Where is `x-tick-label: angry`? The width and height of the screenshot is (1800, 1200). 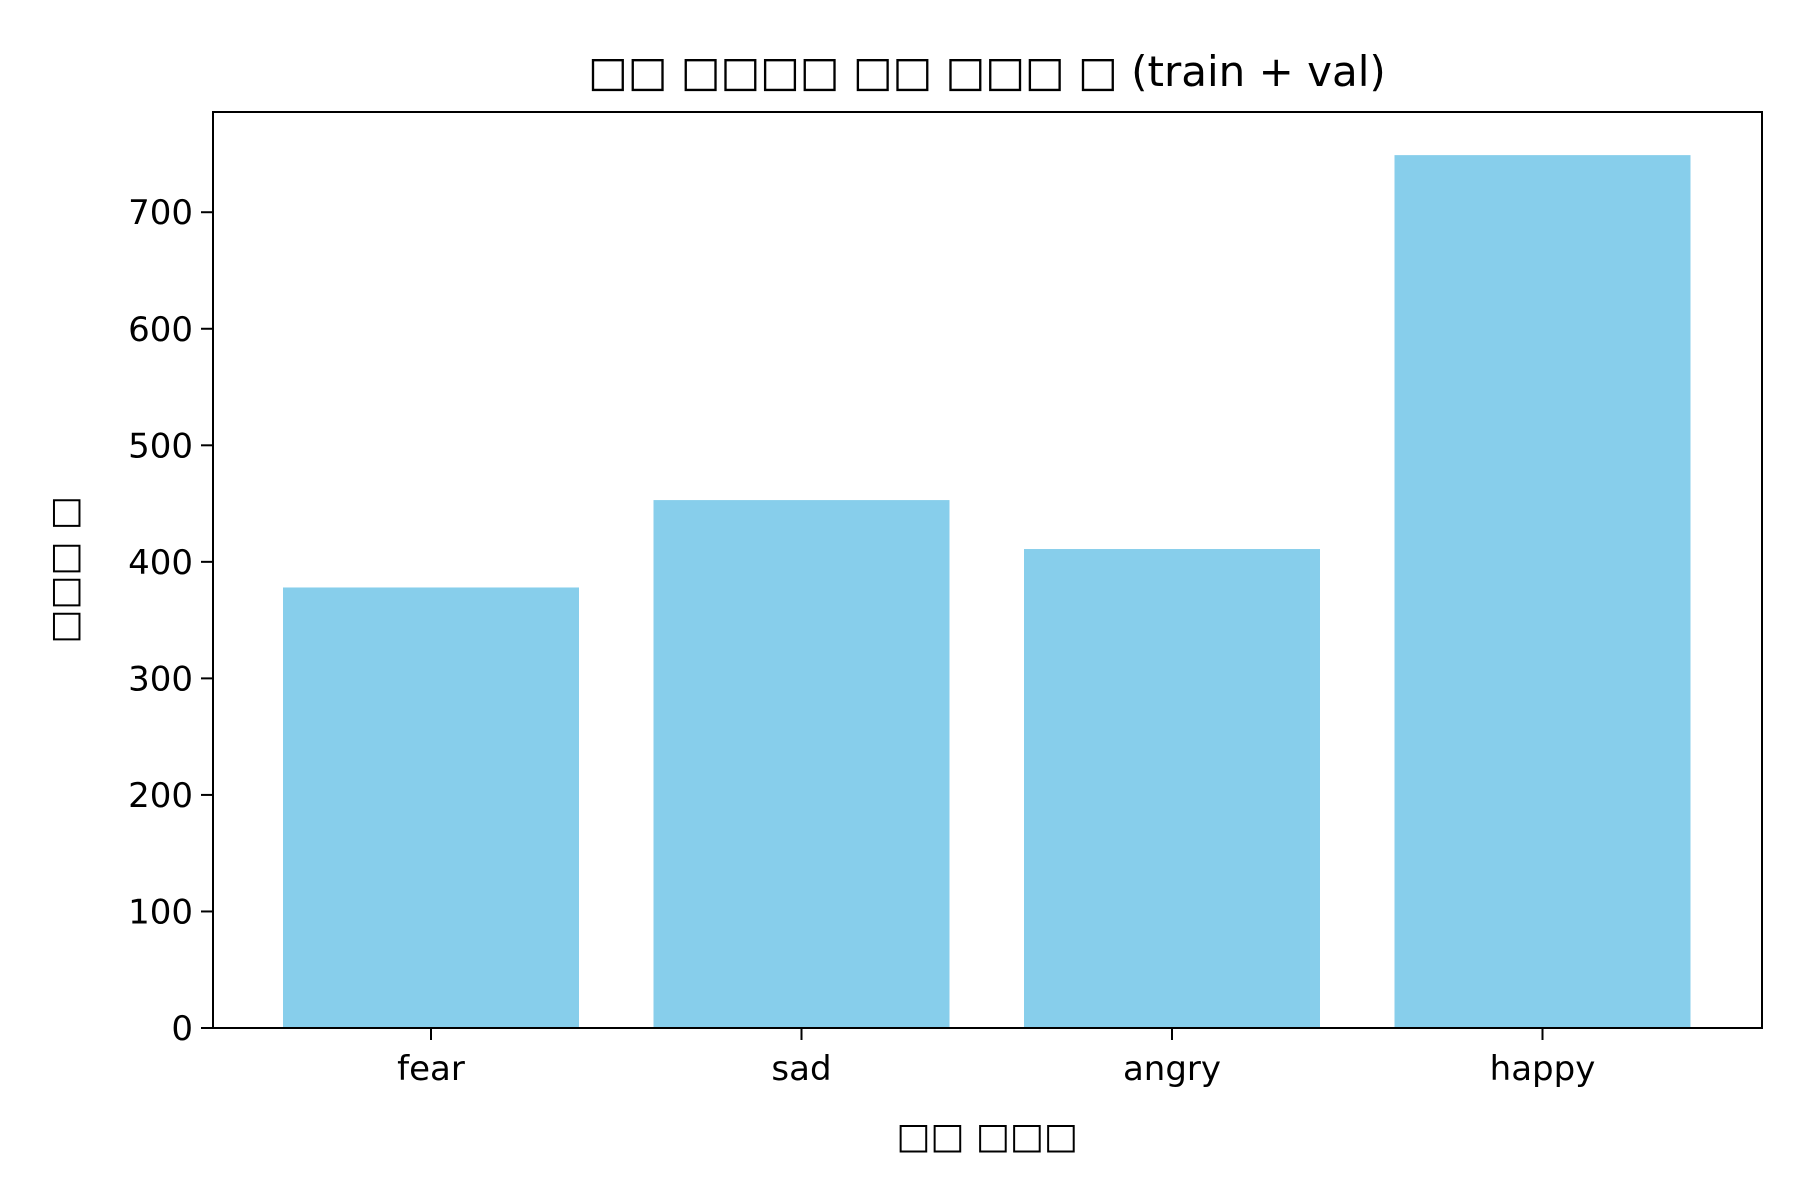
x-tick-label: angry is located at coordinates (1172, 1069).